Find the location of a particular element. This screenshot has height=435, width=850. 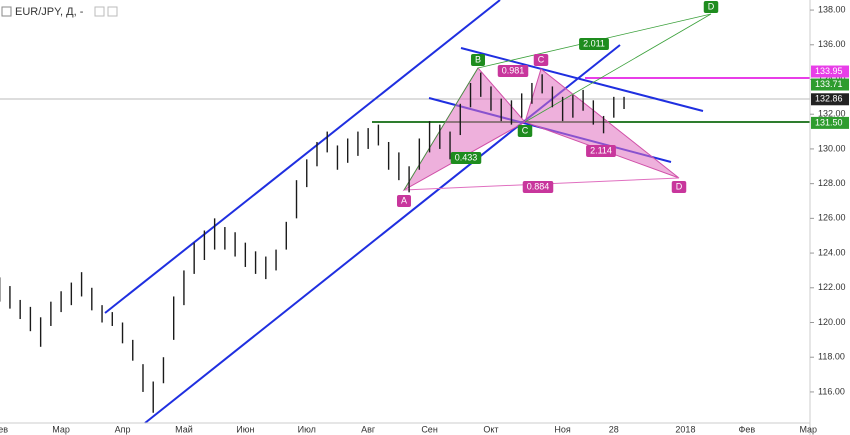

menu-icon is located at coordinates (6, 11).